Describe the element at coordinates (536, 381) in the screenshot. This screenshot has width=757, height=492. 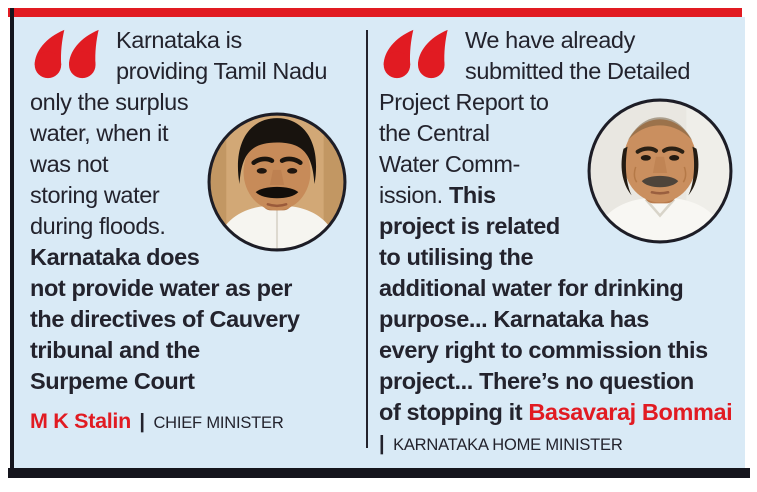
I see `quote-line-bold: project... There’s no question` at that location.